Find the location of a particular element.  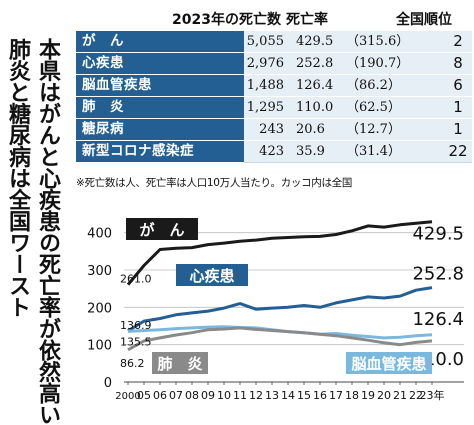

series-label: 脳血管疾患 is located at coordinates (388, 364).